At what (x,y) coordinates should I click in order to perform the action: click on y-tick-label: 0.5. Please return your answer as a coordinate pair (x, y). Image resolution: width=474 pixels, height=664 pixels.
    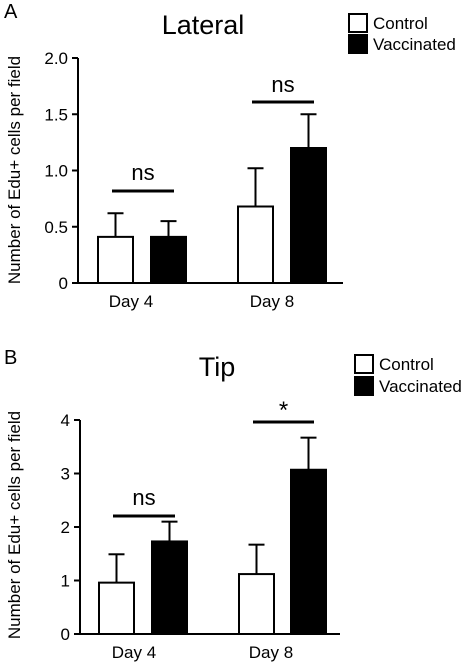
    Looking at the image, I should click on (56, 227).